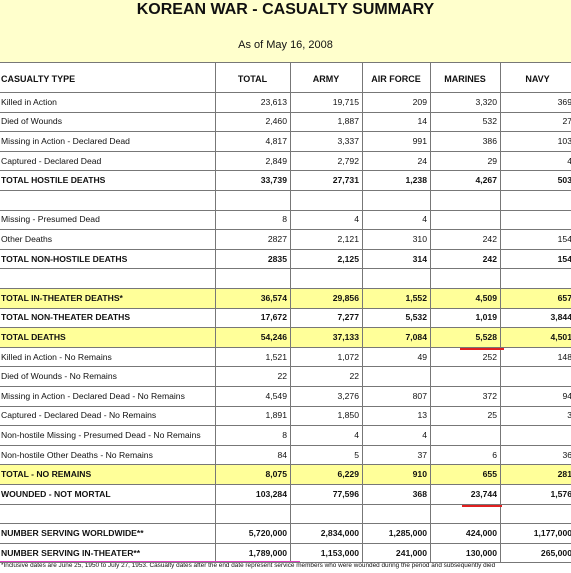 This screenshot has height=573, width=571. What do you see at coordinates (348, 317) in the screenshot?
I see `cell-value: 7,277` at bounding box center [348, 317].